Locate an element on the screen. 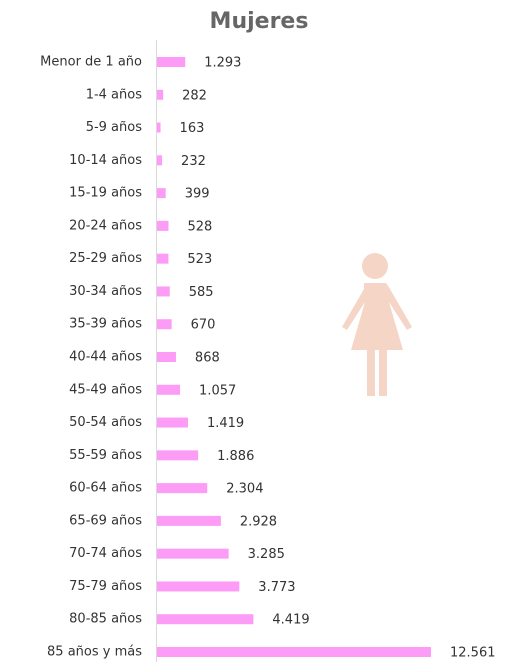 Image resolution: width=509 pixels, height=662 pixels. category-label: 35-39 años is located at coordinates (105, 324).